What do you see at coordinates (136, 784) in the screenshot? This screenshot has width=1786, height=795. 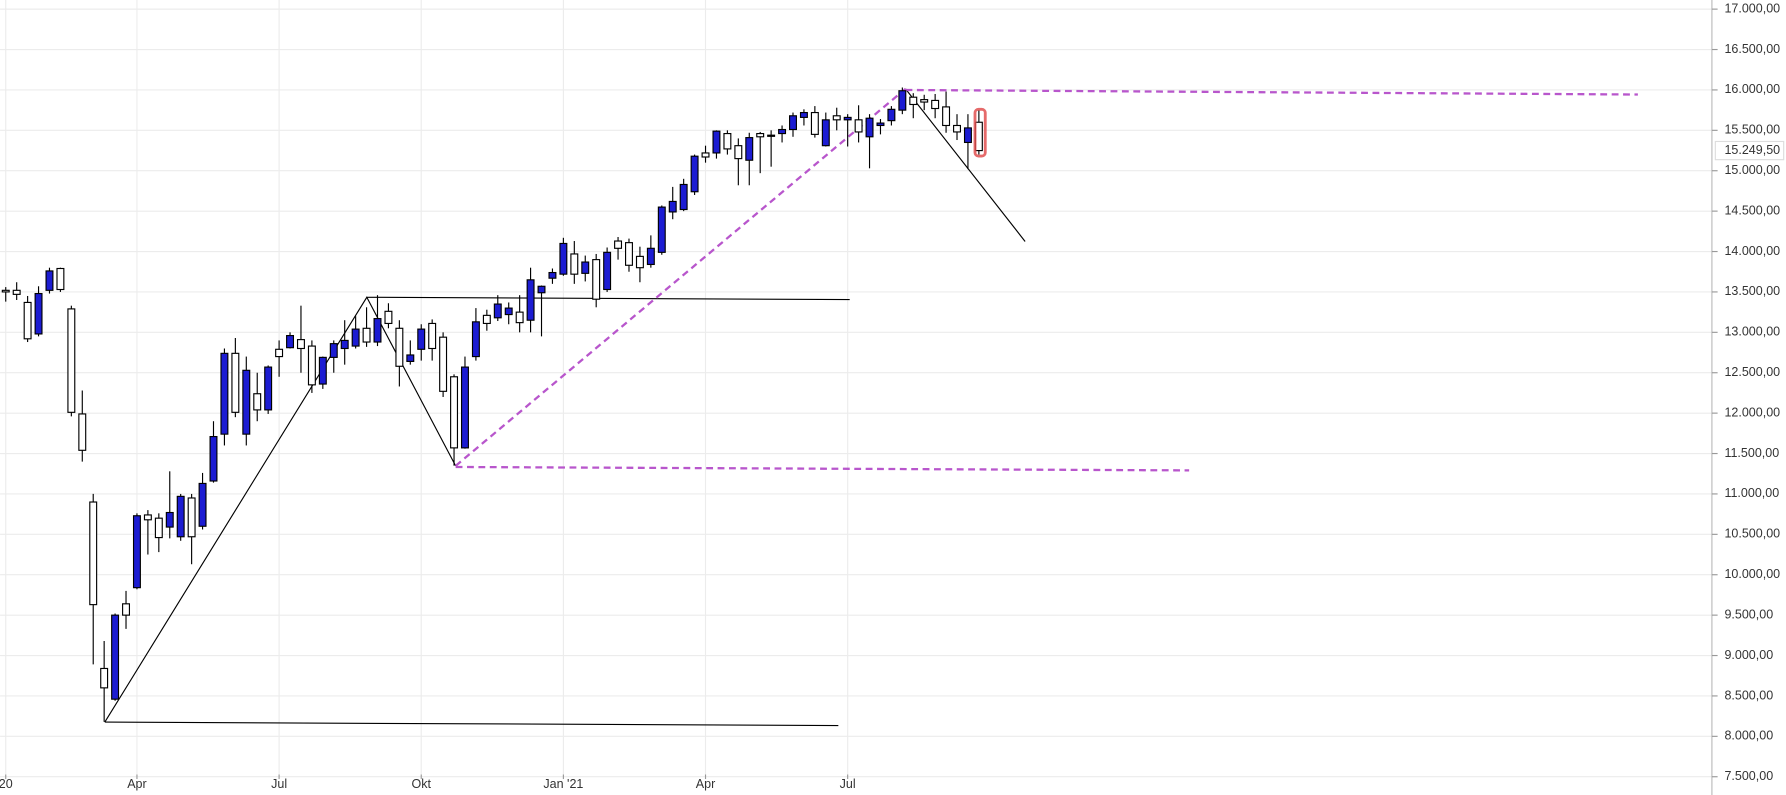 I see `x-tick-label: Apr` at bounding box center [136, 784].